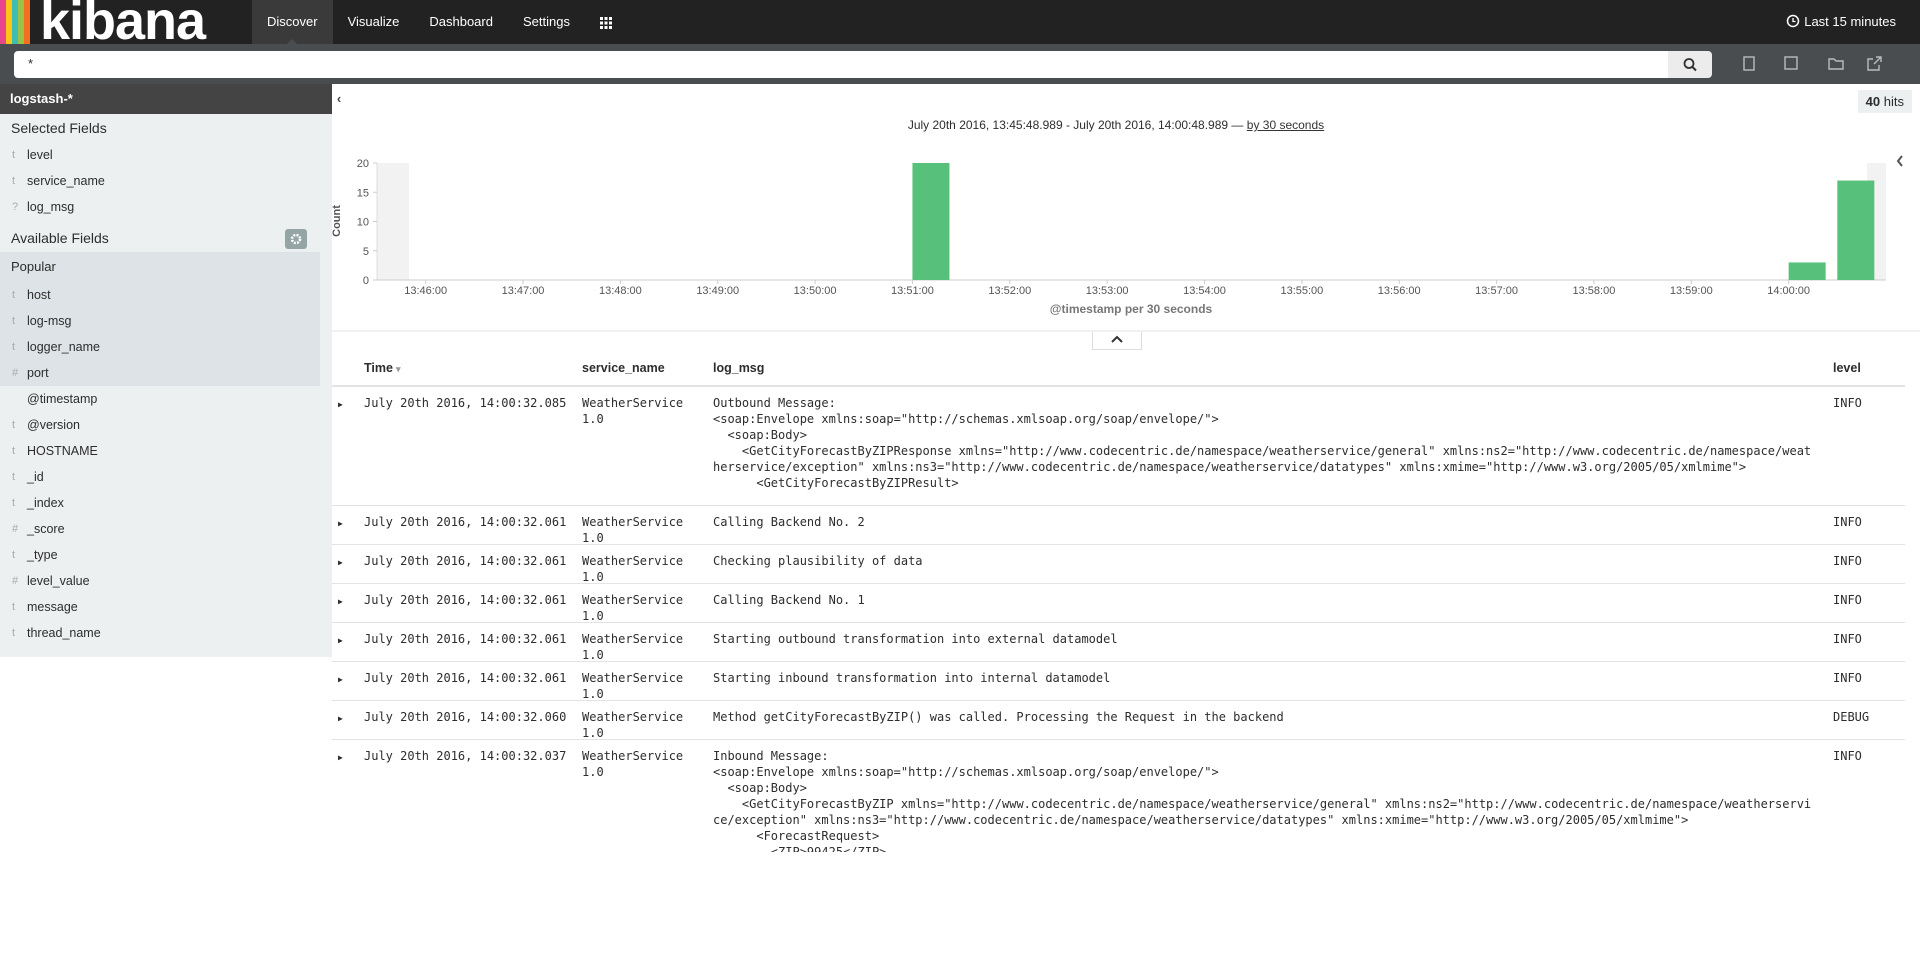 This screenshot has width=1920, height=961. Describe the element at coordinates (1496, 291) in the screenshot. I see `x-tick-label: 13:57:00` at that location.